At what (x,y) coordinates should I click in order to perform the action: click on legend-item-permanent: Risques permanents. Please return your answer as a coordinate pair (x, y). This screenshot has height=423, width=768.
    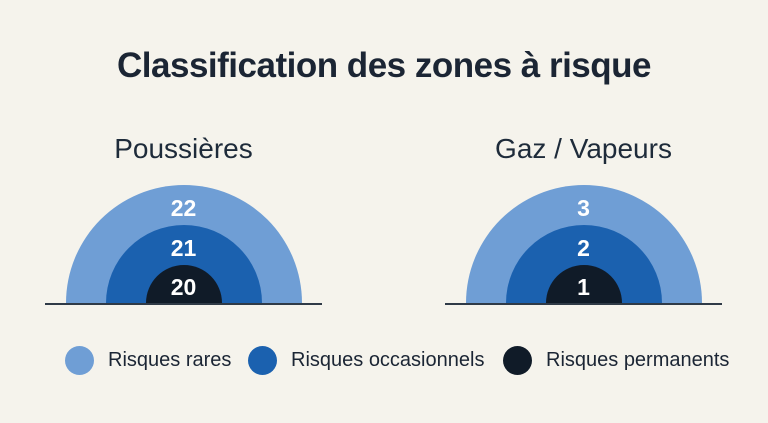
    Looking at the image, I should click on (616, 360).